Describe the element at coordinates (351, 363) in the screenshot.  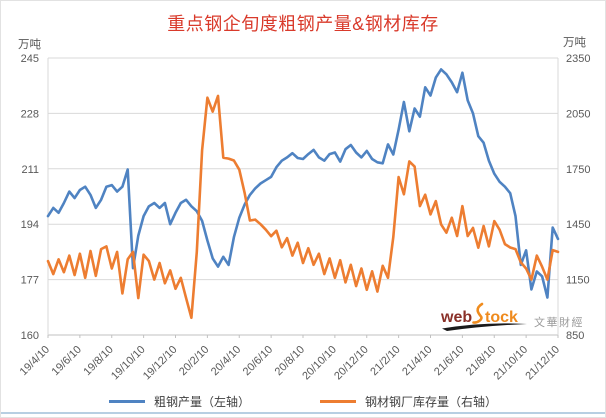
I see `x-axis-date-label: 20/12/10` at that location.